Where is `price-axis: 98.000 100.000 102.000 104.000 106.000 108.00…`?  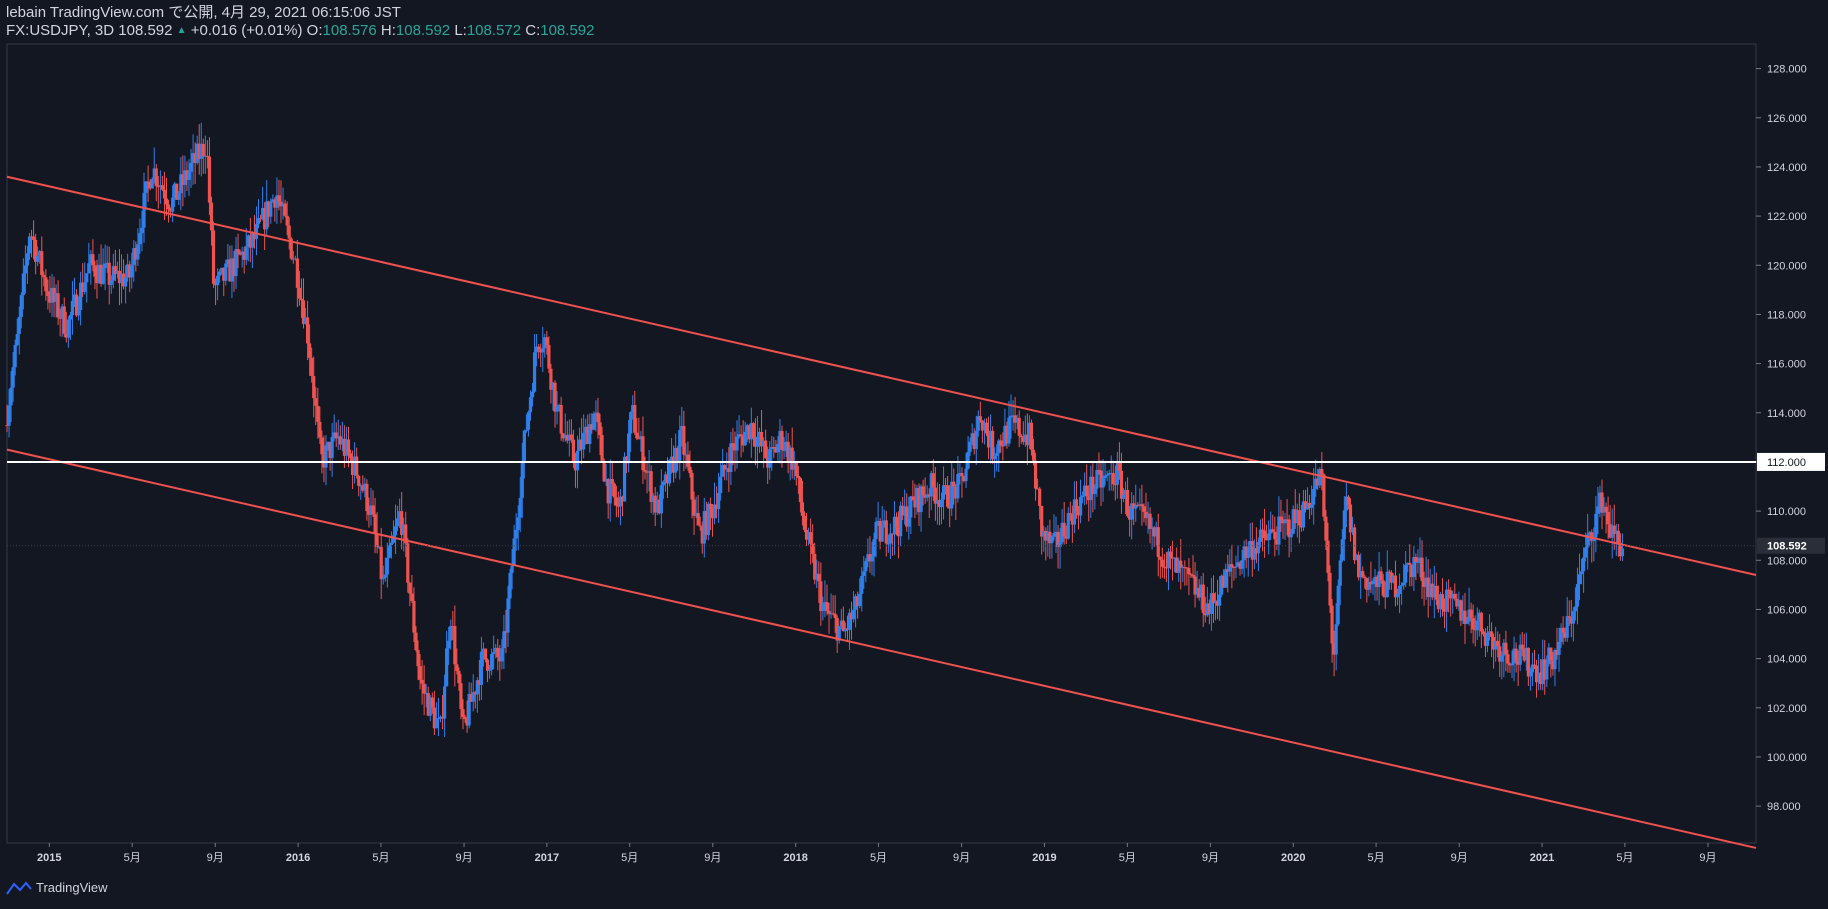 price-axis: 98.000 100.000 102.000 104.000 106.000 108.00… is located at coordinates (1790, 439).